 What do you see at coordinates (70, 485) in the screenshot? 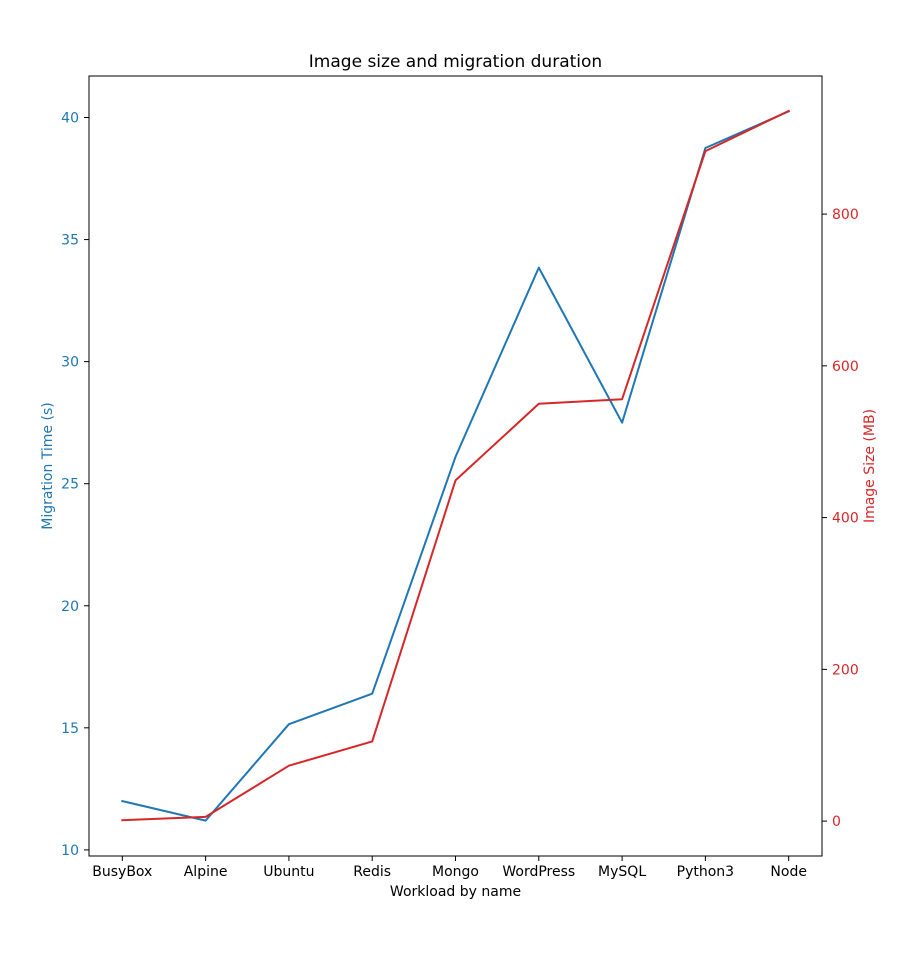
I see `left-y-tick-label: 25` at bounding box center [70, 485].